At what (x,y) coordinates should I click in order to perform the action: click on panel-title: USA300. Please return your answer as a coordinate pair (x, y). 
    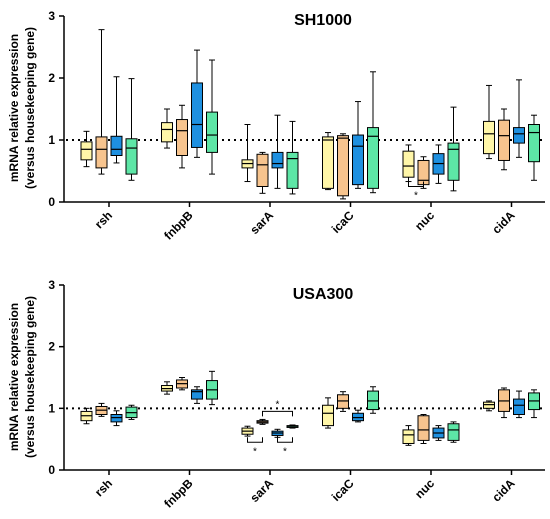
    Looking at the image, I should click on (323, 294).